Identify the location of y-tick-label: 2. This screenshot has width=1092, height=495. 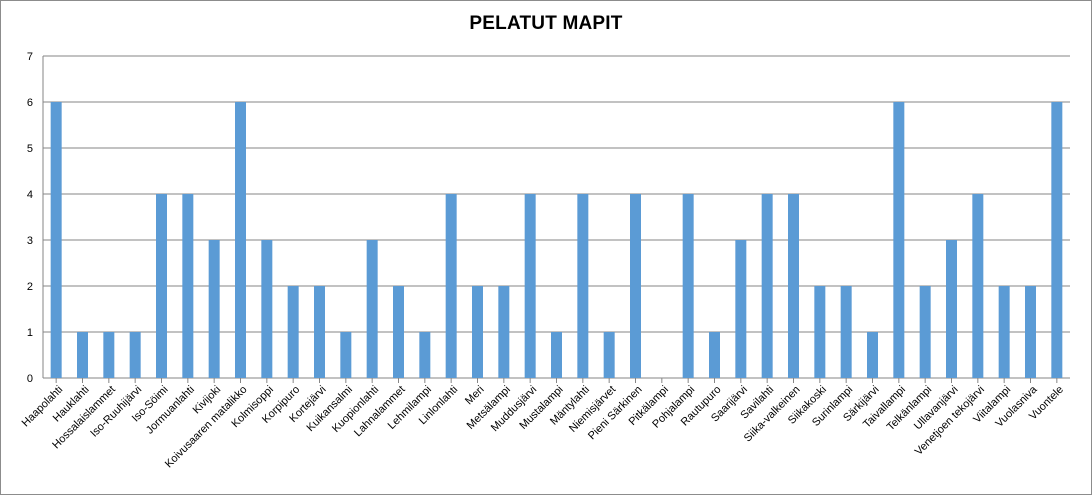
(30, 287).